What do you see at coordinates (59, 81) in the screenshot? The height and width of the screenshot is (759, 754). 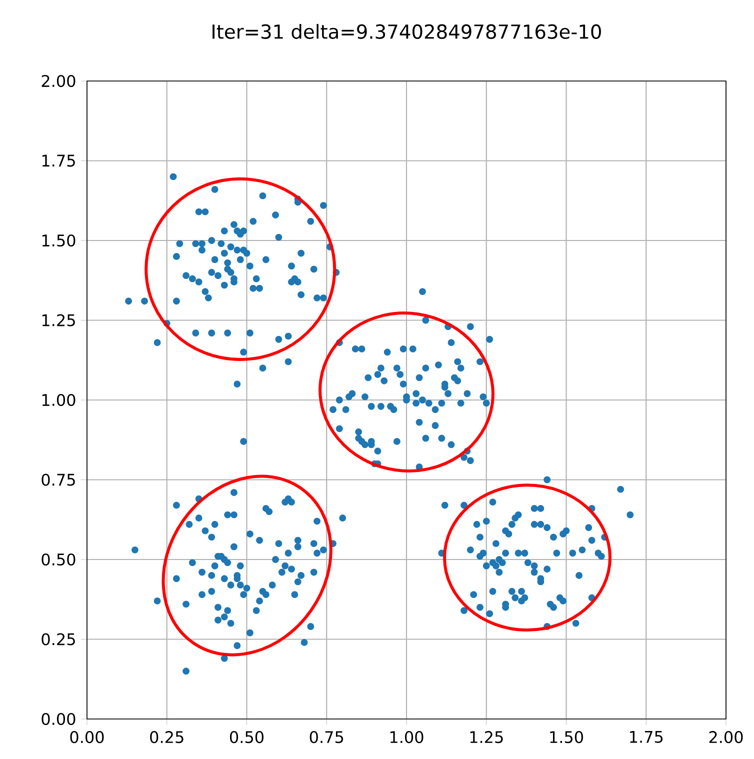 I see `y-tick-label: 2.00` at bounding box center [59, 81].